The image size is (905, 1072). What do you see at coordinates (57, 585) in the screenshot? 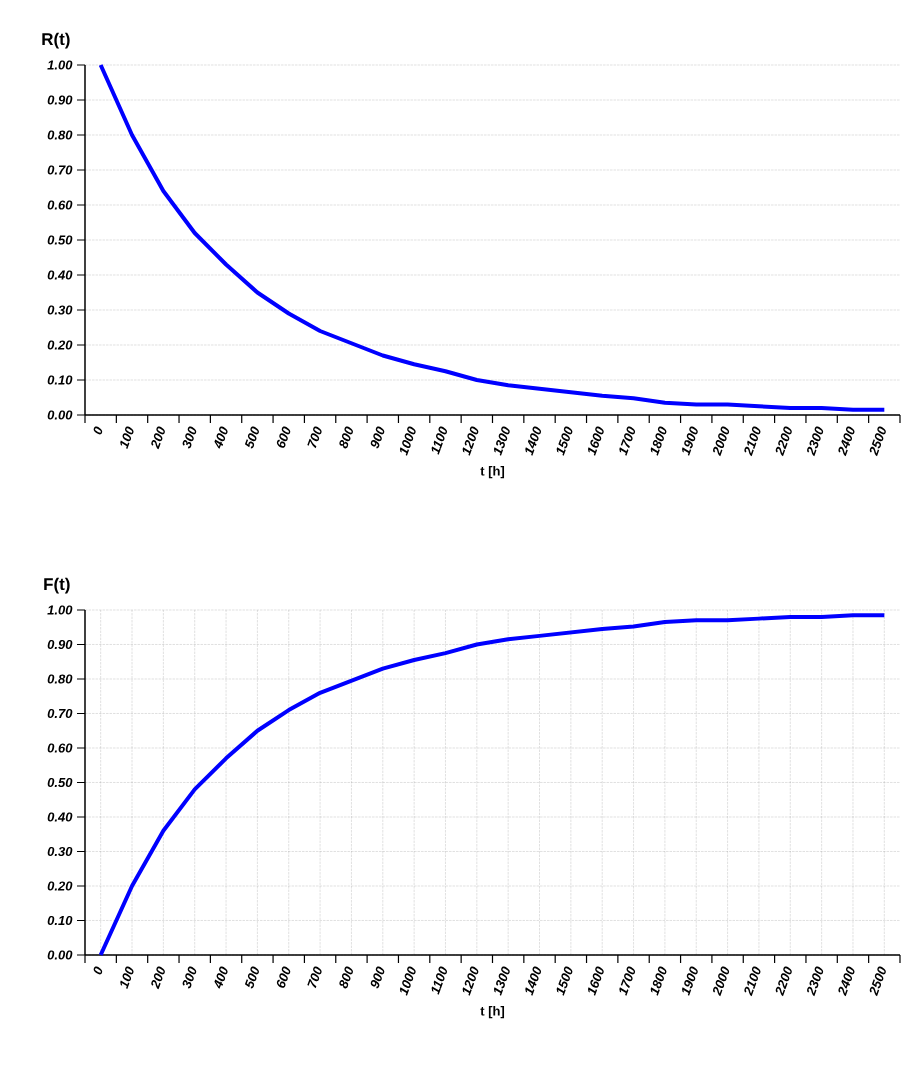
I see `y-axis-title: F(t)` at bounding box center [57, 585].